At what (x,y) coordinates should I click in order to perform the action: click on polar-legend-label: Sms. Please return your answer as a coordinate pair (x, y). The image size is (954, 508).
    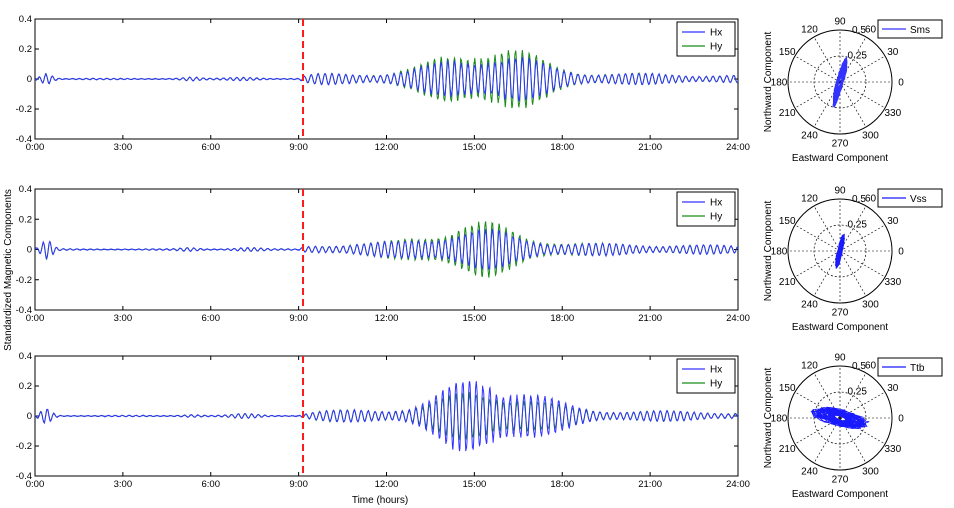
    Looking at the image, I should click on (920, 30).